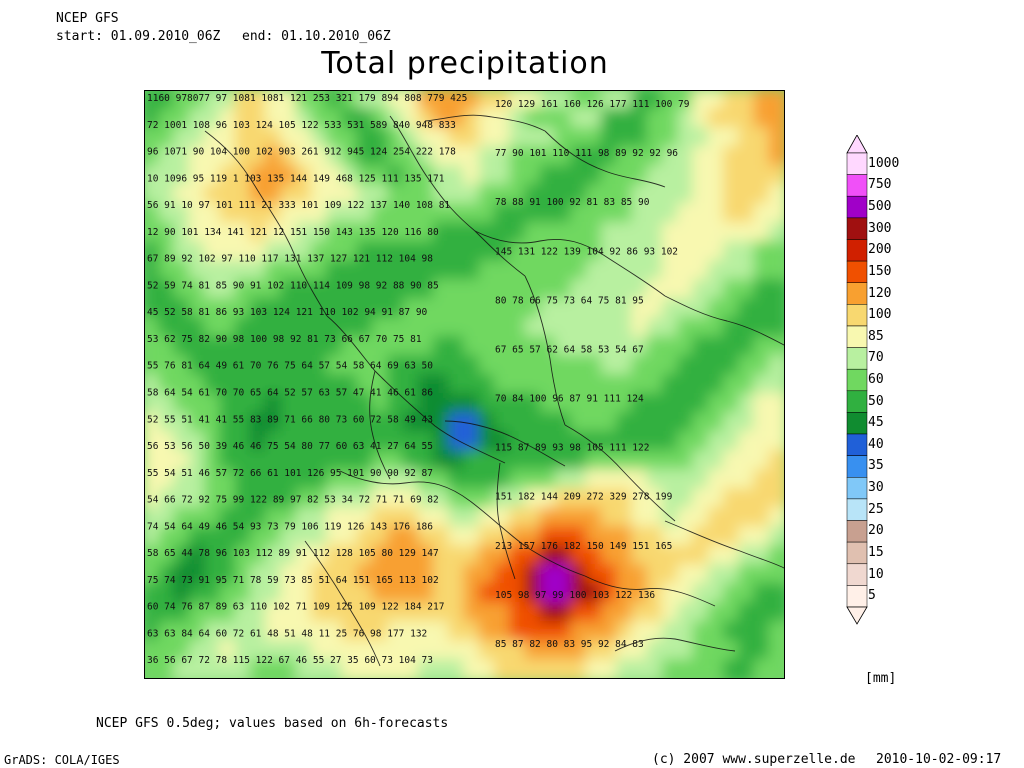 This screenshot has height=768, width=1024. Describe the element at coordinates (569, 399) in the screenshot. I see `value-row: 70 84 100 96 87 91 111 124` at that location.